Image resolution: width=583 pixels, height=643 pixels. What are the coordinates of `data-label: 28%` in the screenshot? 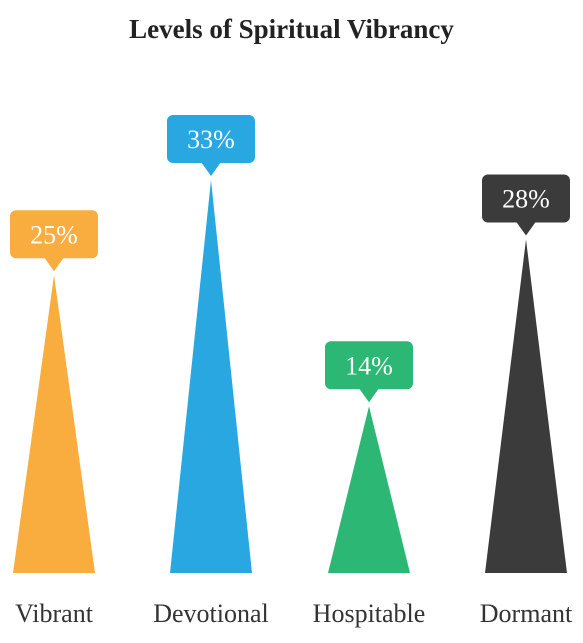 It's located at (526, 199).